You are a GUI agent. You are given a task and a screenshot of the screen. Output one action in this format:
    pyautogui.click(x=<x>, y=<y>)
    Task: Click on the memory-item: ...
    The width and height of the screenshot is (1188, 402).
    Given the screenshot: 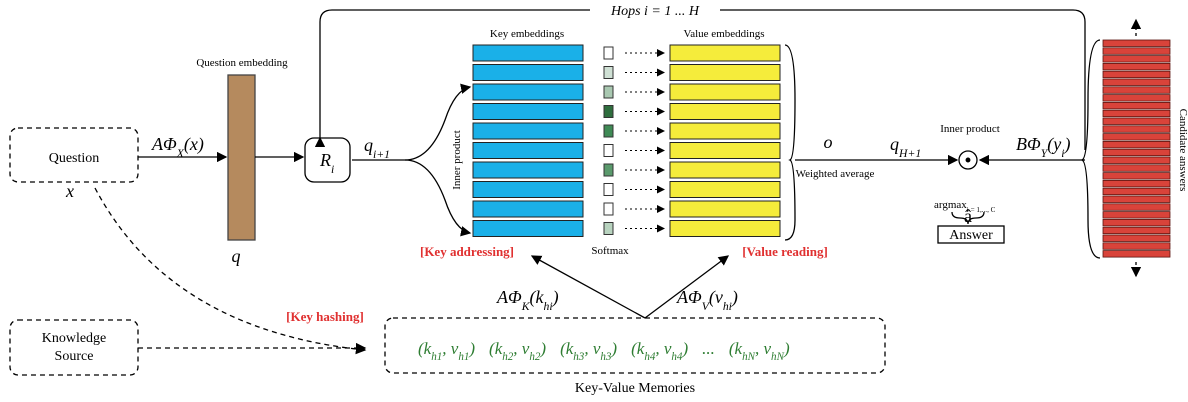 What is the action you would take?
    pyautogui.click(x=708, y=348)
    